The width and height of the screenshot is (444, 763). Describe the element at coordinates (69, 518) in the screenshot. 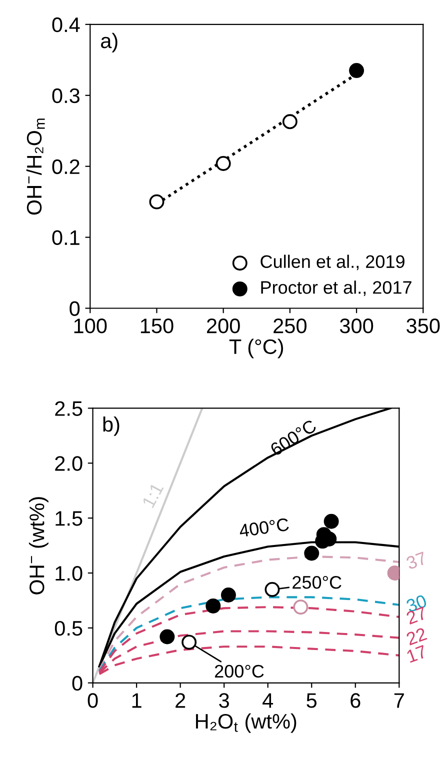

I see `y-tick-label: 1.5` at that location.